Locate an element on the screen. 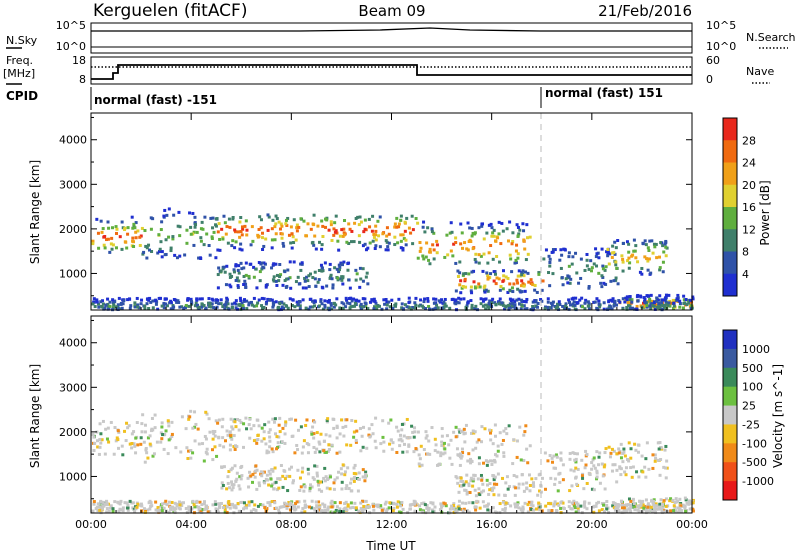 This screenshot has height=554, width=800. x-tick-label: 00:00 is located at coordinates (692, 524).